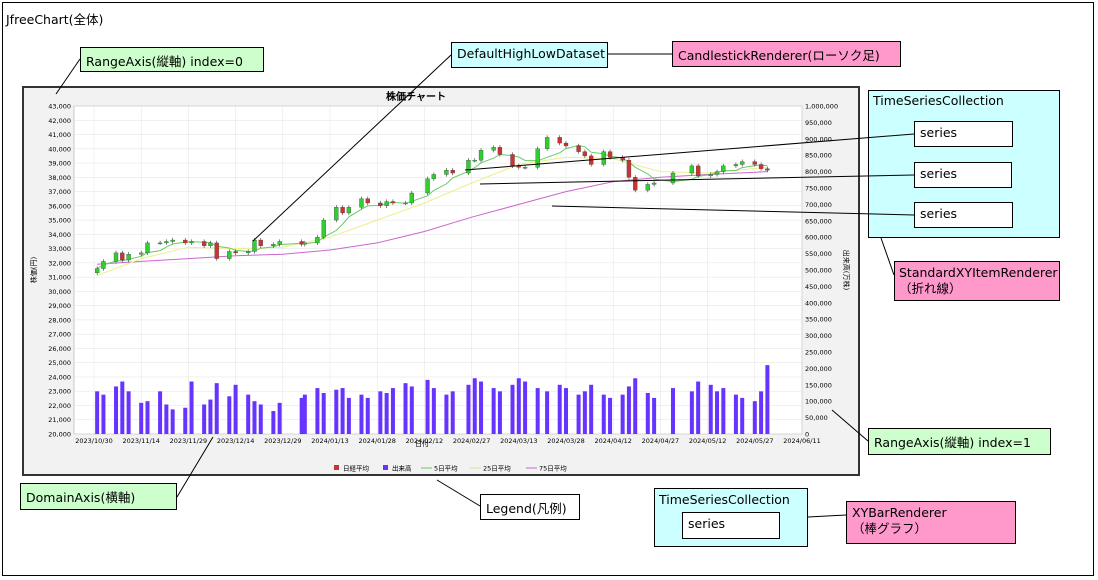 Image resolution: width=1098 pixels, height=580 pixels. Describe the element at coordinates (59, 420) in the screenshot. I see `left-tick-label: 21,000` at that location.